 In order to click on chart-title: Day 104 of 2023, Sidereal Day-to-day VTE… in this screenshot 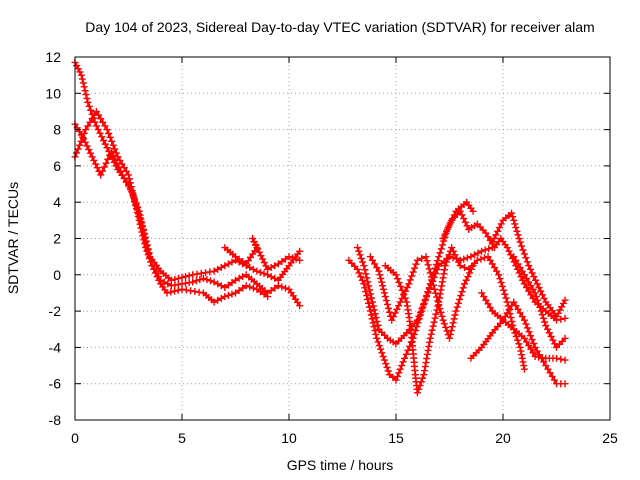, I will do `click(339, 27)`.